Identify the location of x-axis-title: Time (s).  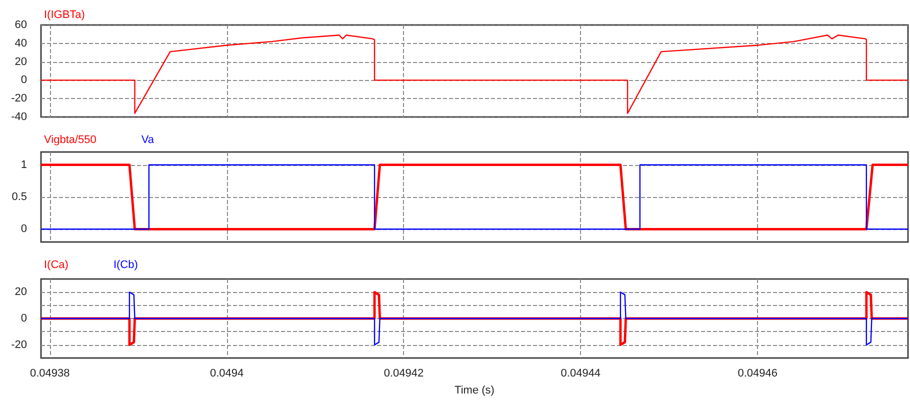
(474, 390).